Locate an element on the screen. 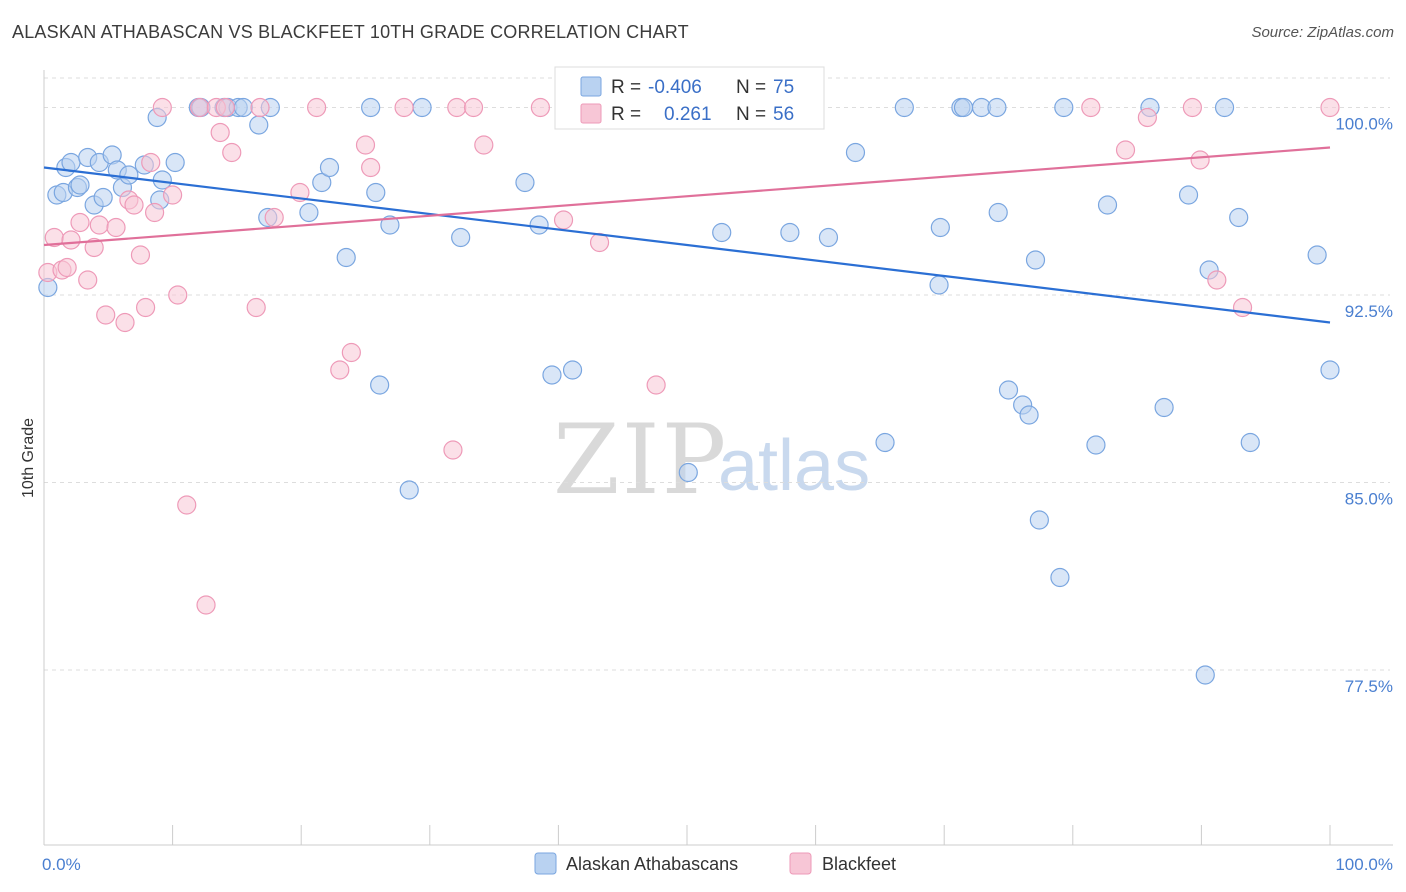  y-tick-label: 85.0% is located at coordinates (1369, 499).